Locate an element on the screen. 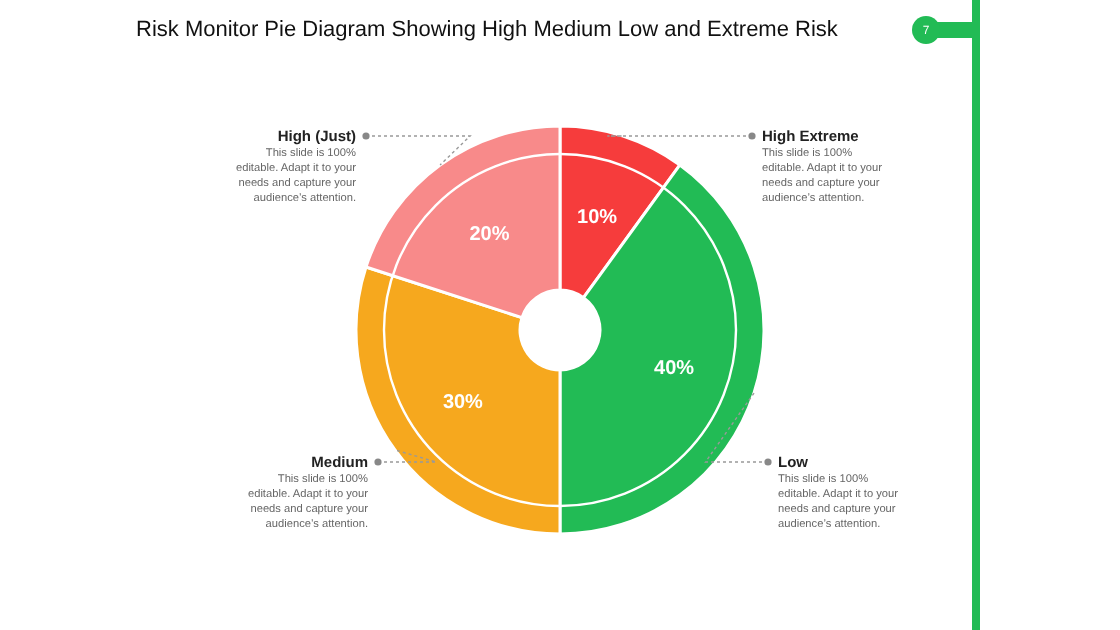  data-label: 20% is located at coordinates (489, 234).